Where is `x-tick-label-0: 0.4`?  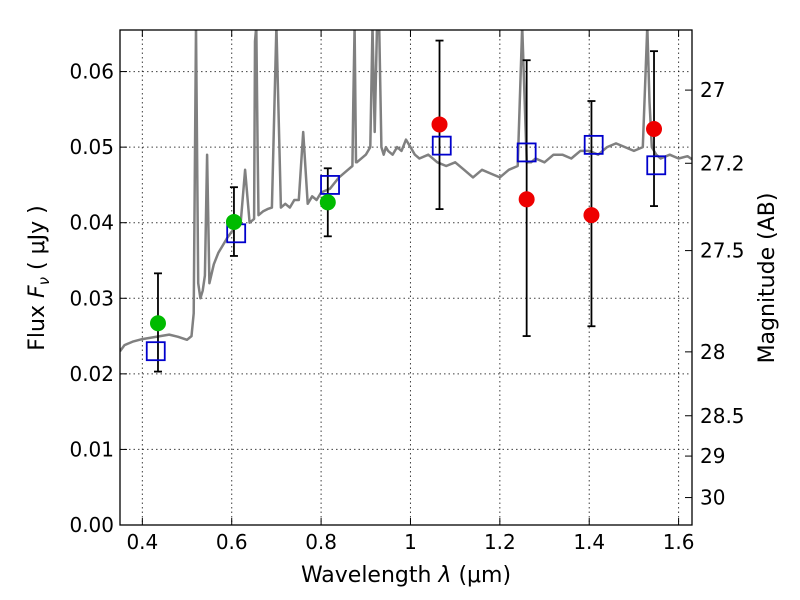 x-tick-label-0: 0.4 is located at coordinates (142, 542).